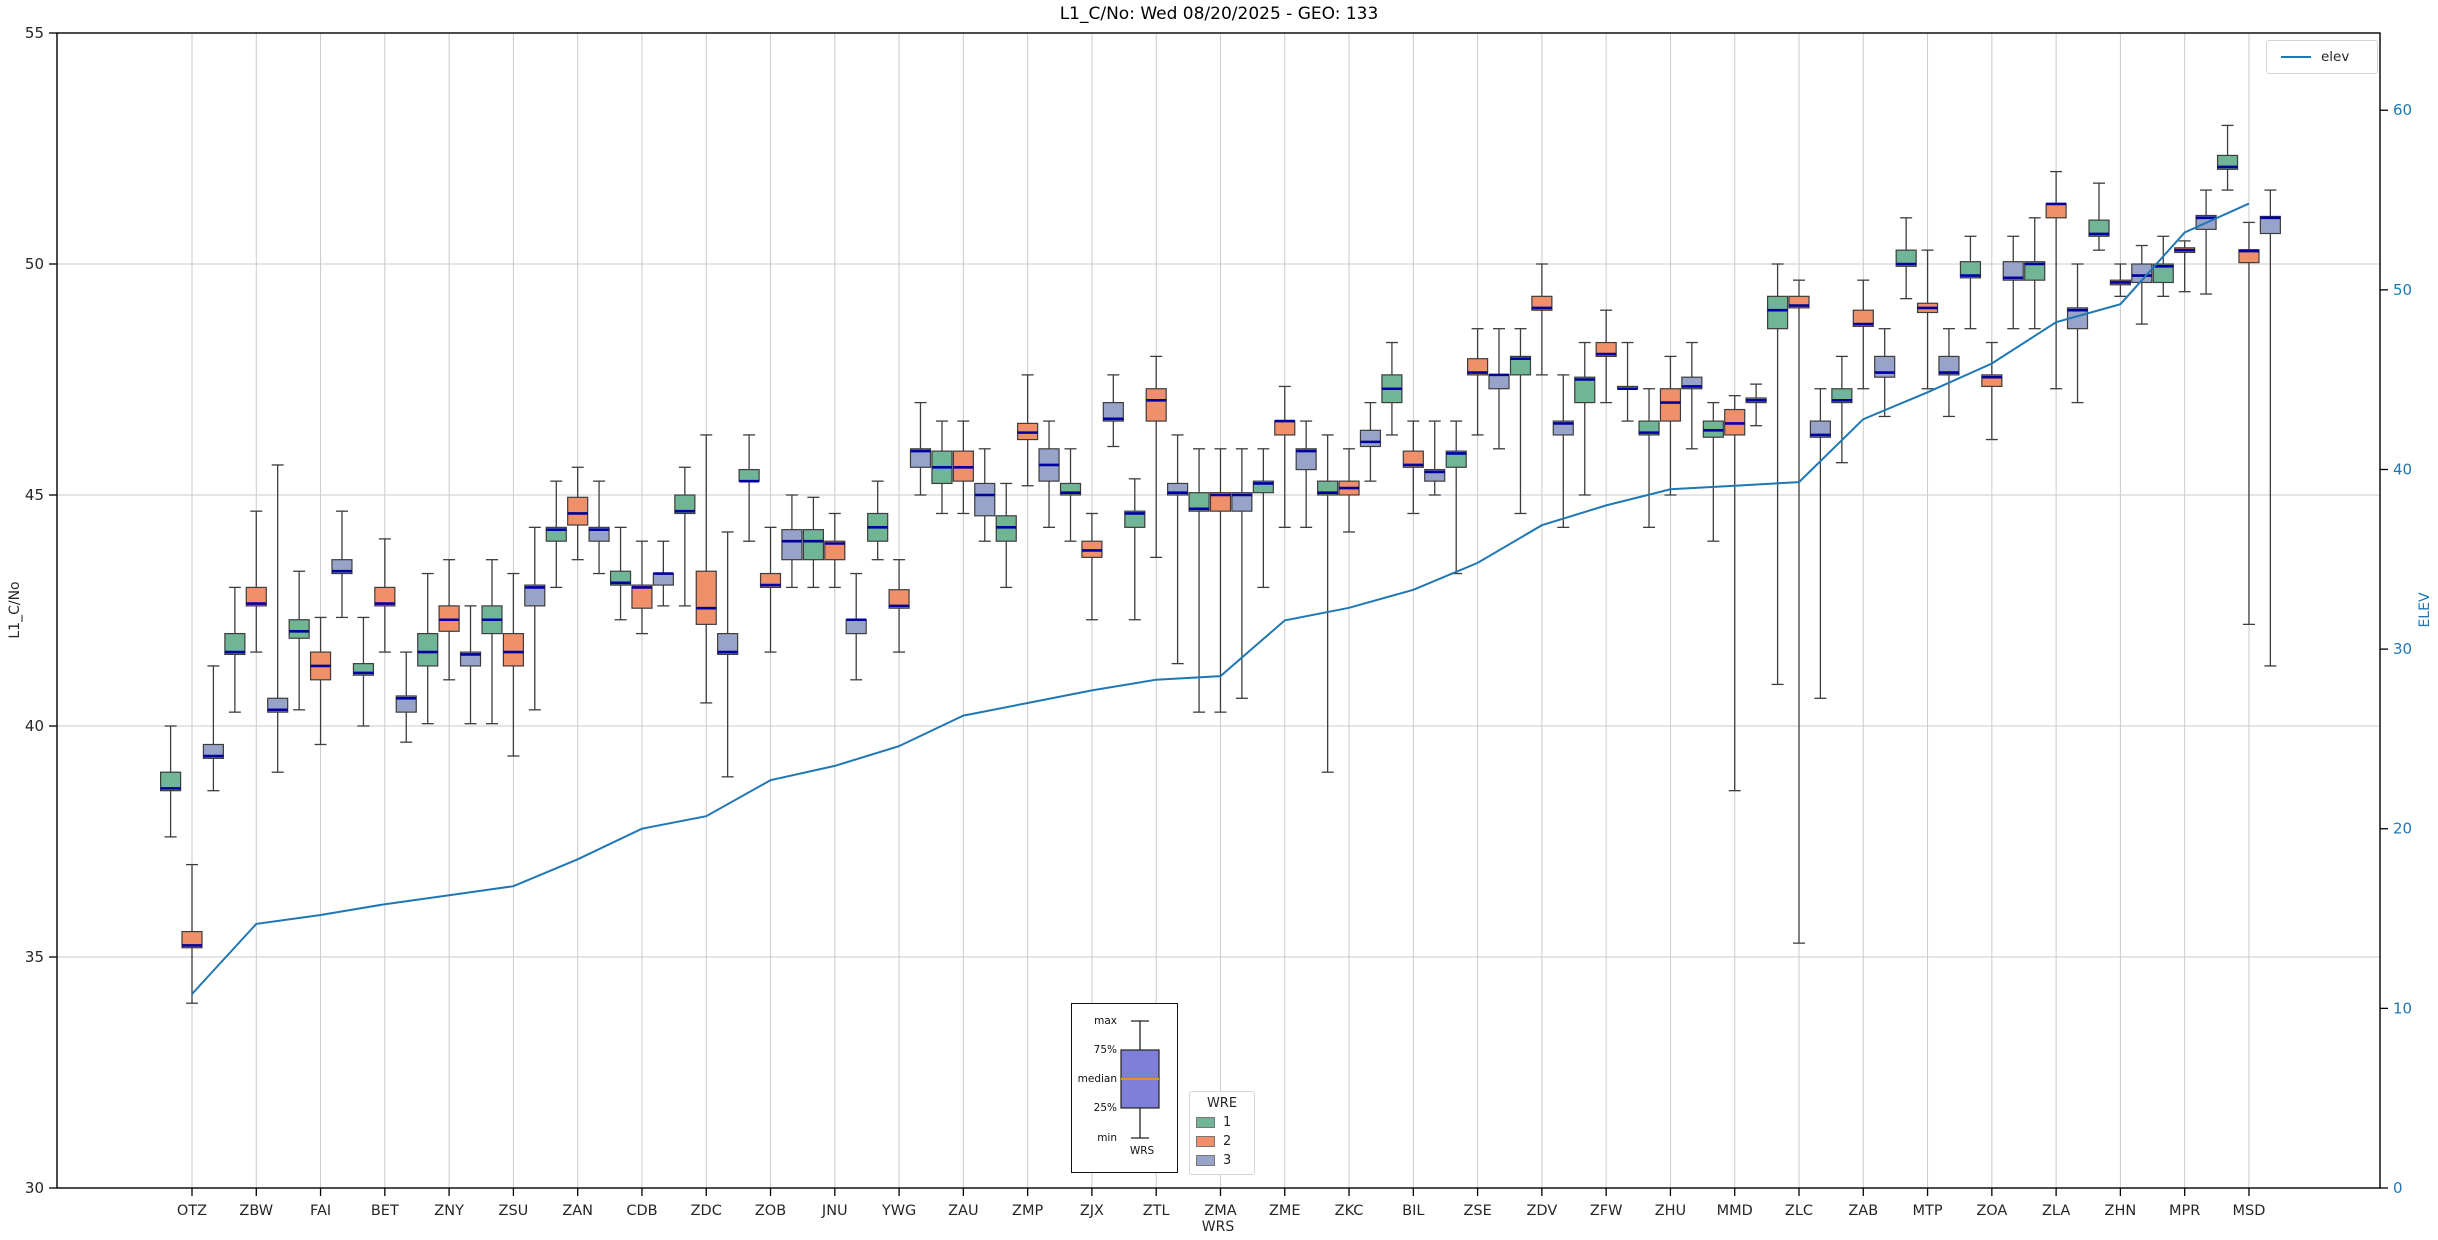  I want to click on box-ZFW-wre3, so click(1627, 381).